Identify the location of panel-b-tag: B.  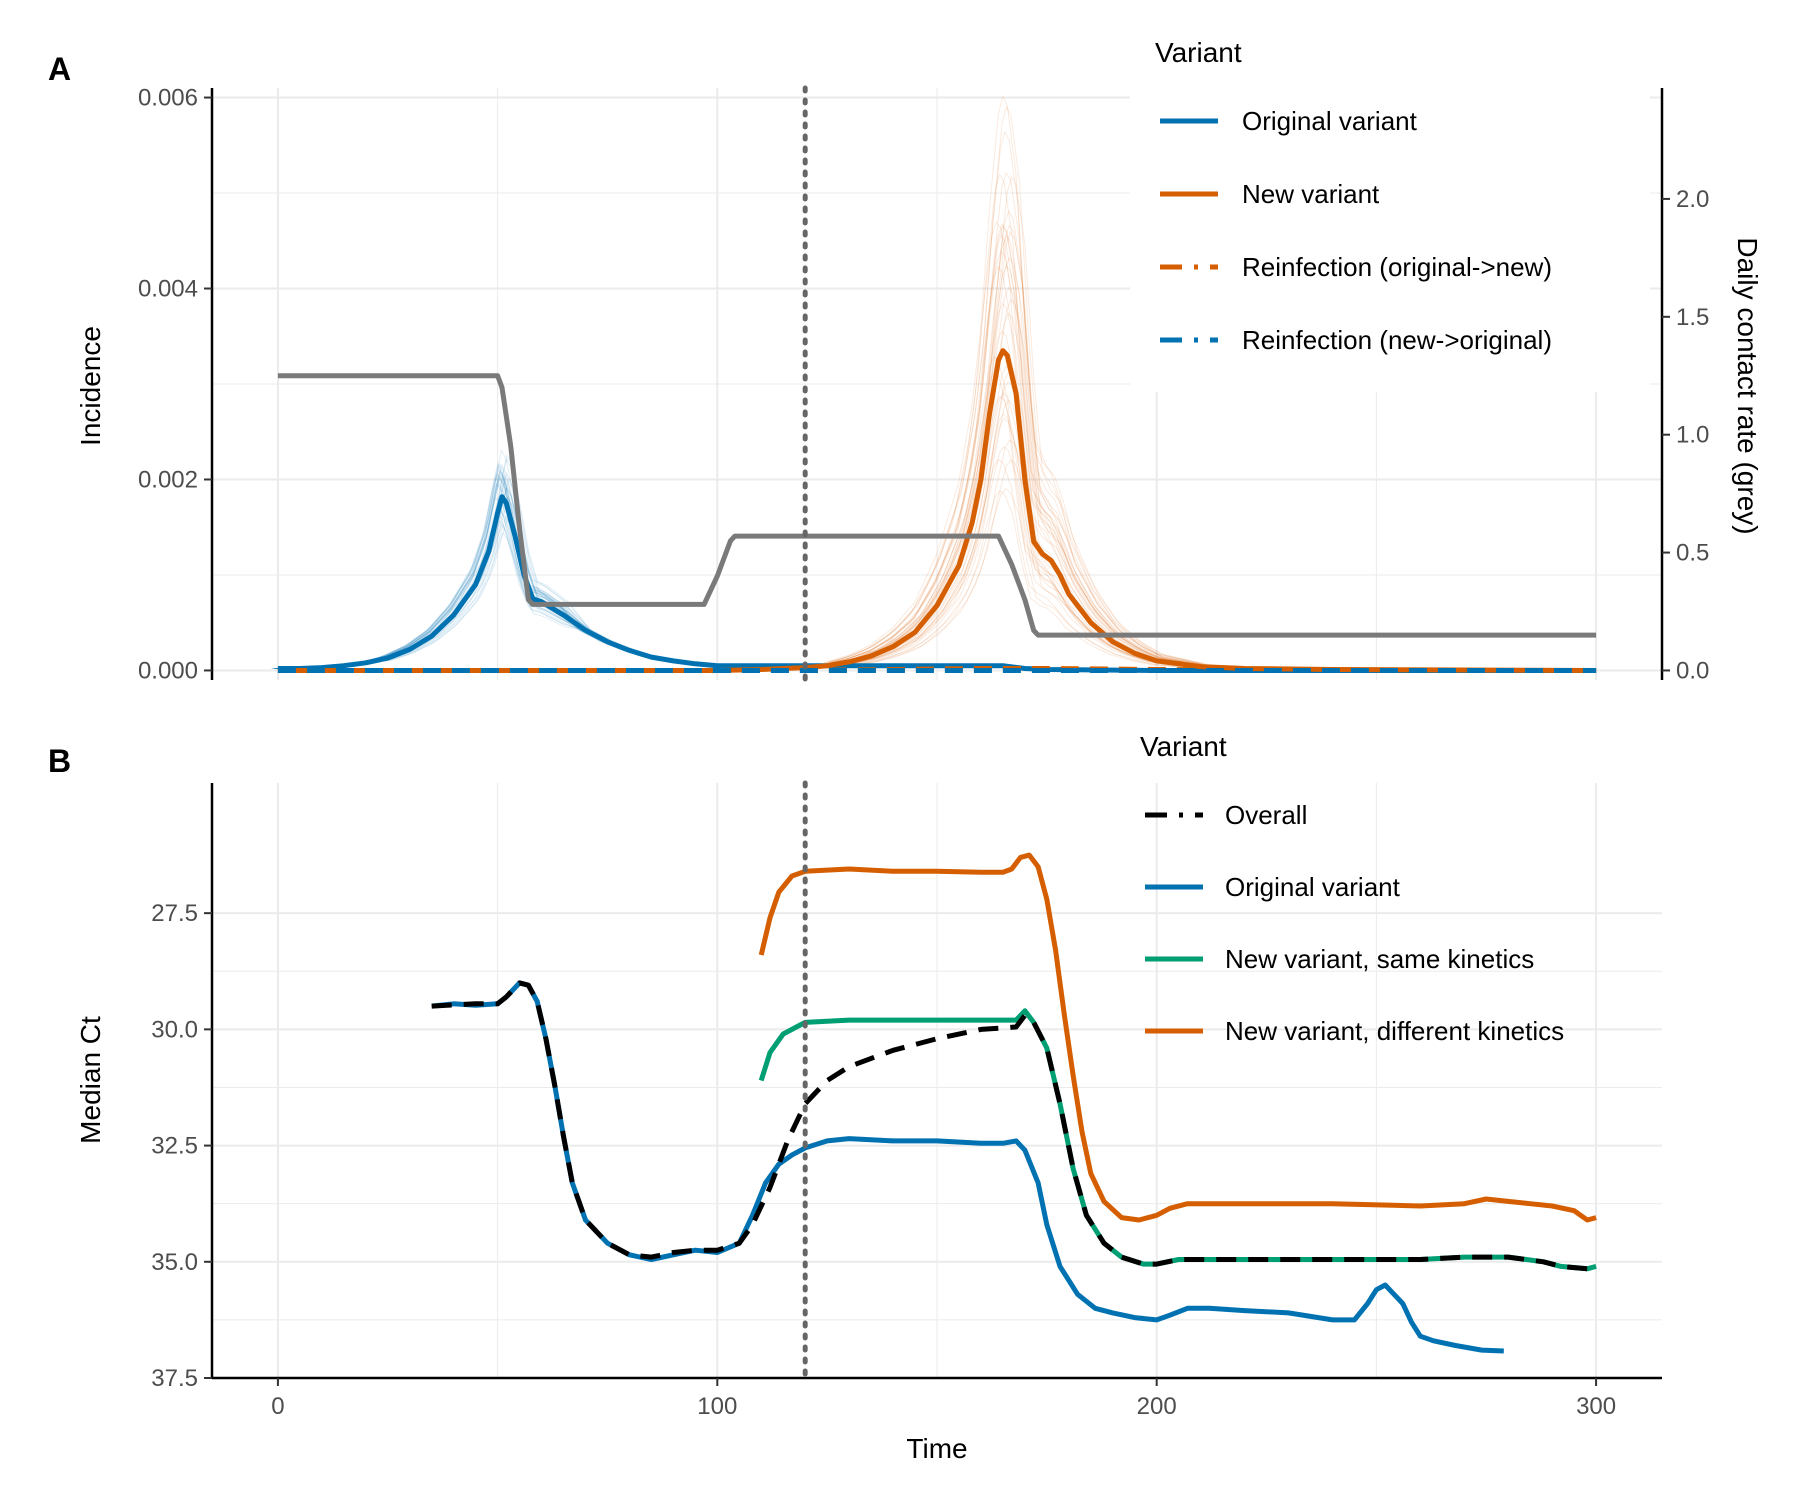
(59, 761).